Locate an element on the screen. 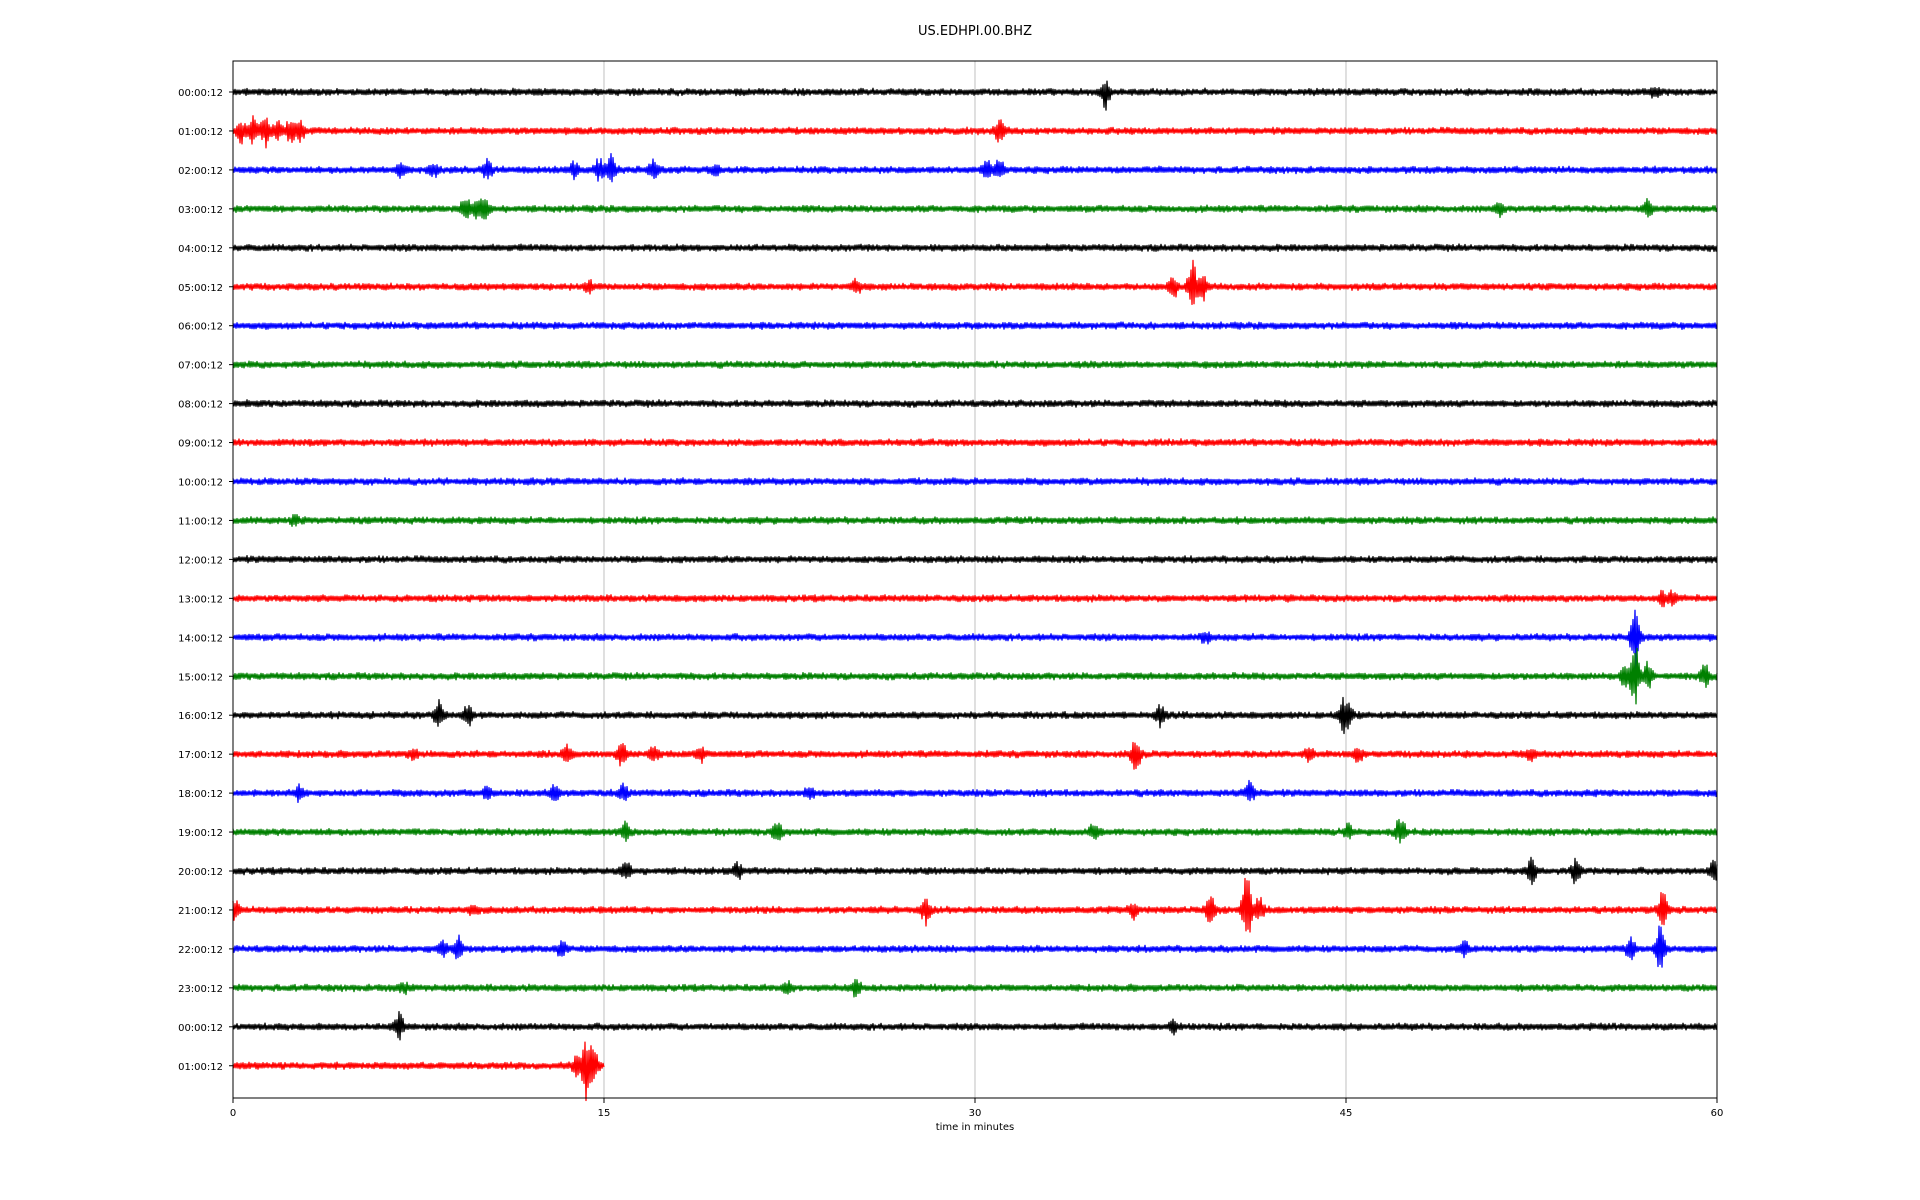 The image size is (1920, 1200). row-label-12: 12:00:12 is located at coordinates (200, 560).